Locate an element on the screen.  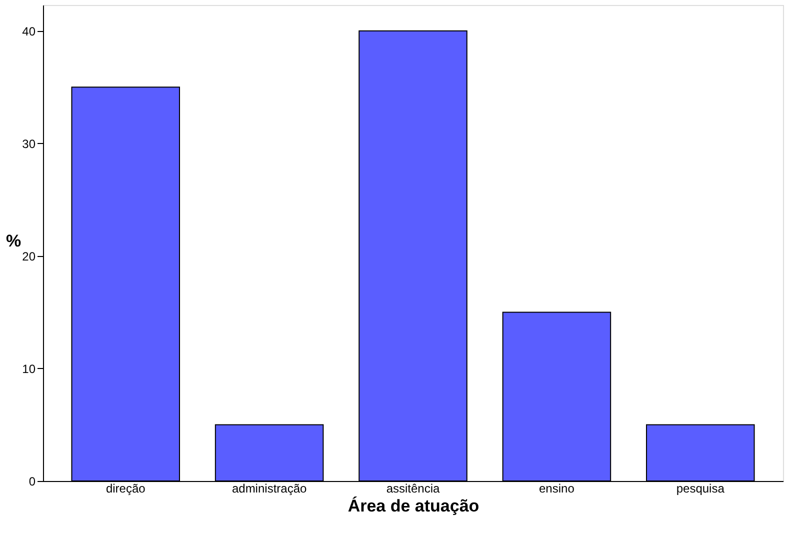
y-tick-label: 20 is located at coordinates (29, 256).